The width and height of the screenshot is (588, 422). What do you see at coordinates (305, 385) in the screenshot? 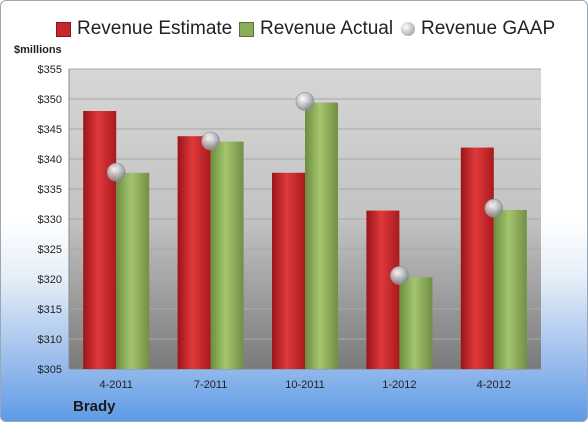
I see `x-tick-label: 10-2011` at bounding box center [305, 385].